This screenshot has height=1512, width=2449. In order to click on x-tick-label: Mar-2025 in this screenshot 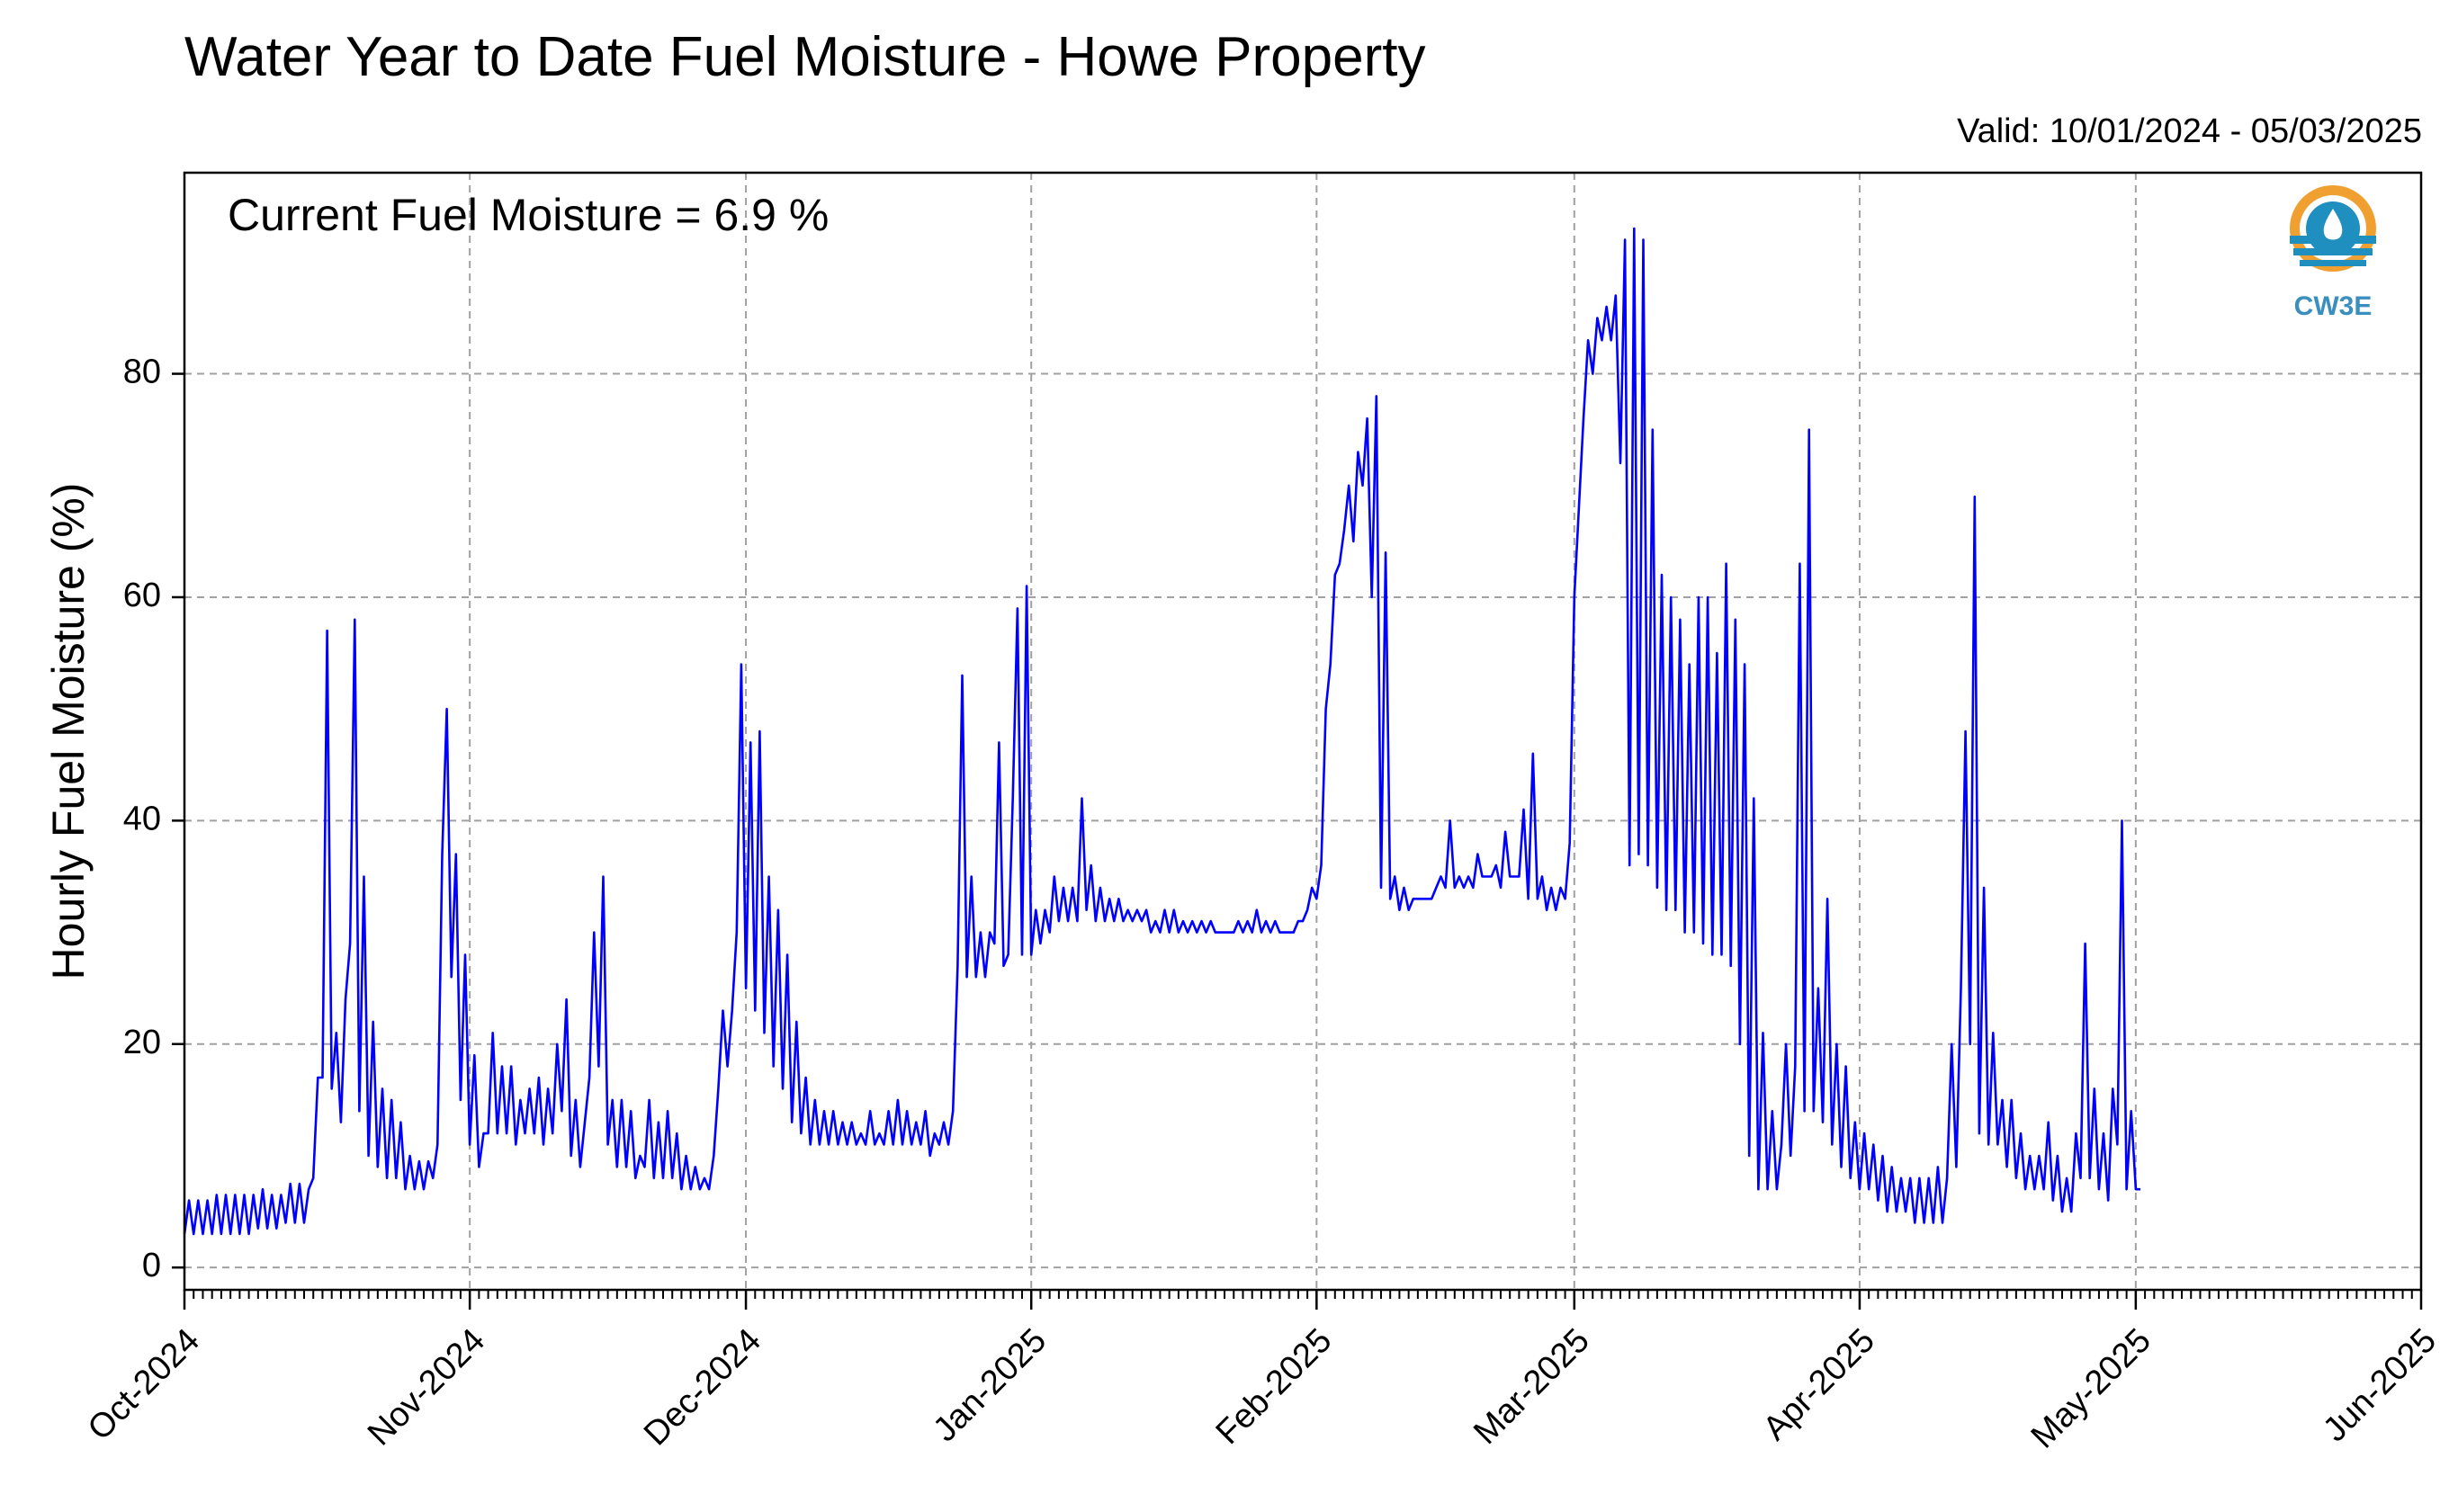, I will do `click(1532, 1386)`.